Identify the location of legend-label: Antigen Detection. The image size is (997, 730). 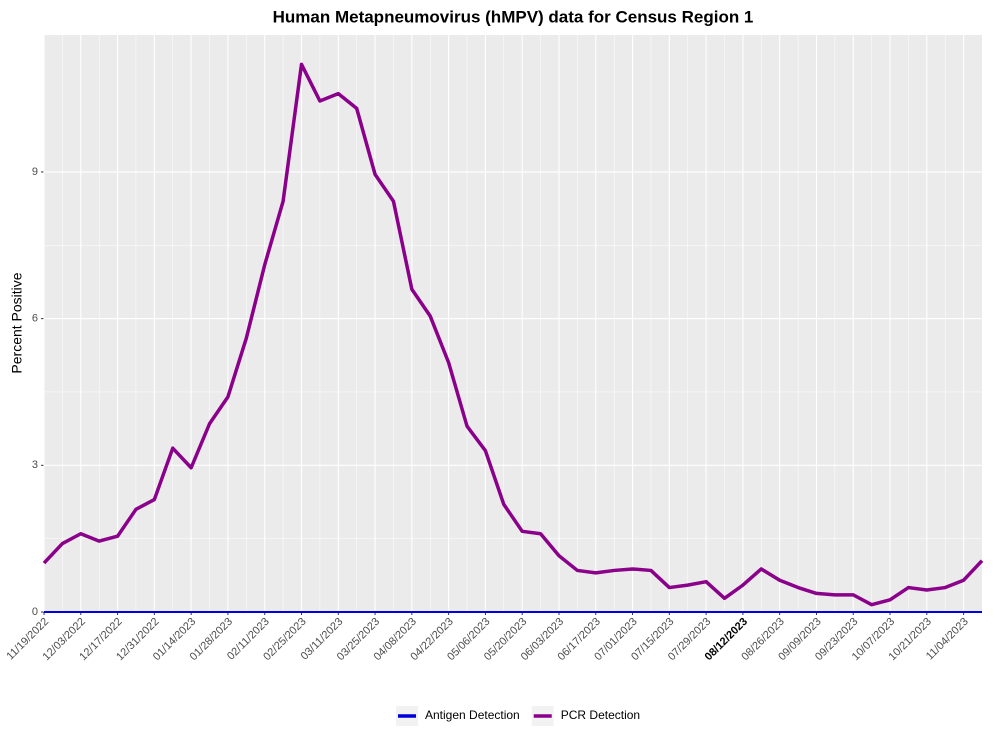
(472, 715).